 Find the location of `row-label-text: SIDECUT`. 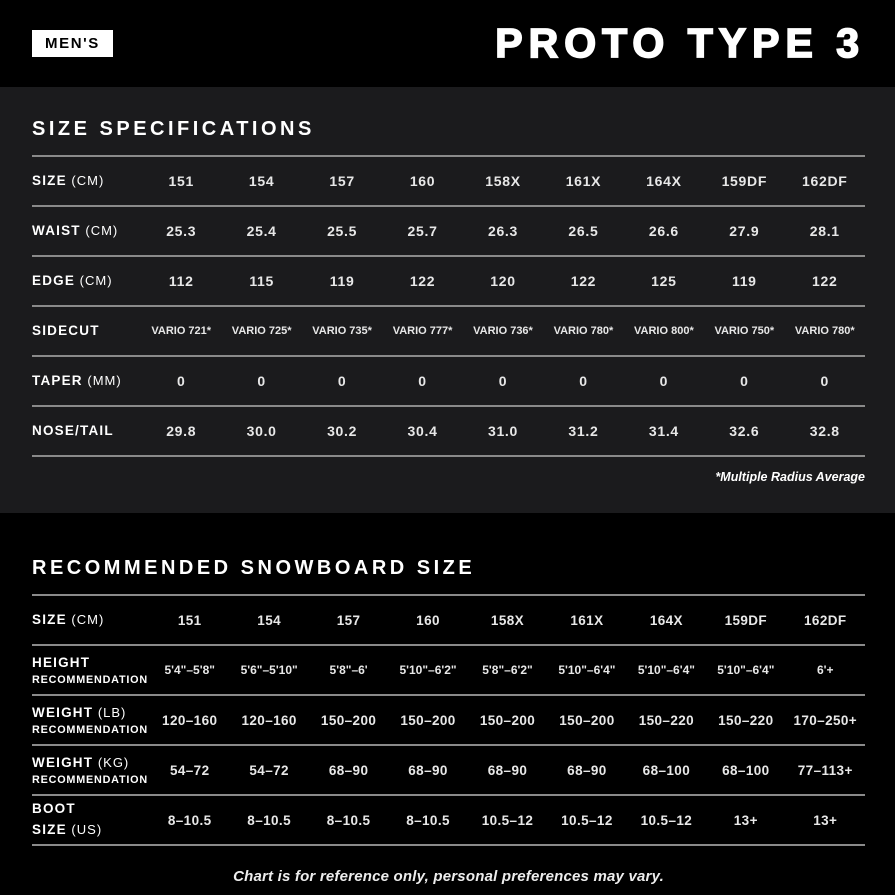

row-label-text: SIDECUT is located at coordinates (66, 330).